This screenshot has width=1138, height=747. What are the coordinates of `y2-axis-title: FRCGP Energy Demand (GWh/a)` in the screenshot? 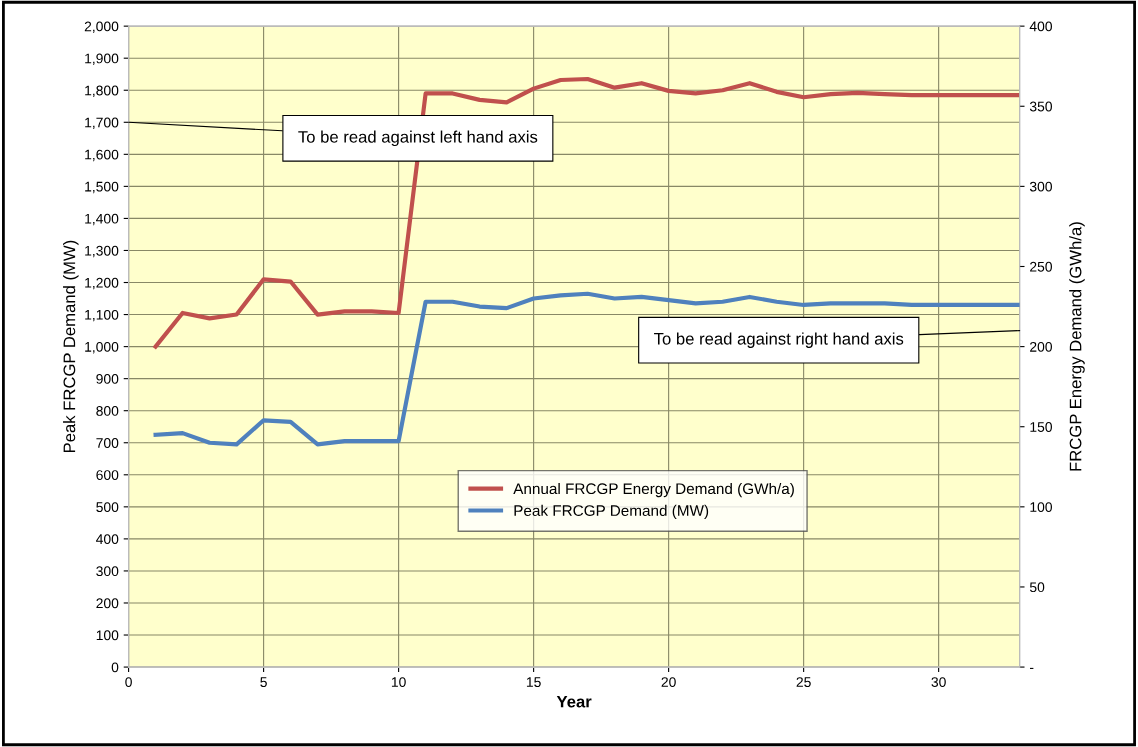 It's located at (1077, 346).